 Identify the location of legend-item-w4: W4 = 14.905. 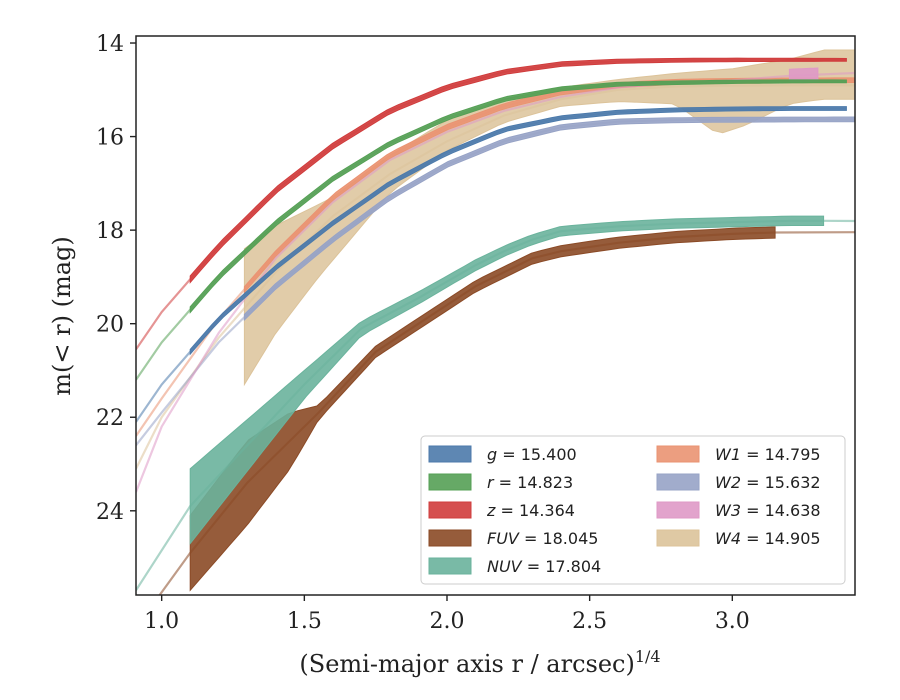
(738, 538).